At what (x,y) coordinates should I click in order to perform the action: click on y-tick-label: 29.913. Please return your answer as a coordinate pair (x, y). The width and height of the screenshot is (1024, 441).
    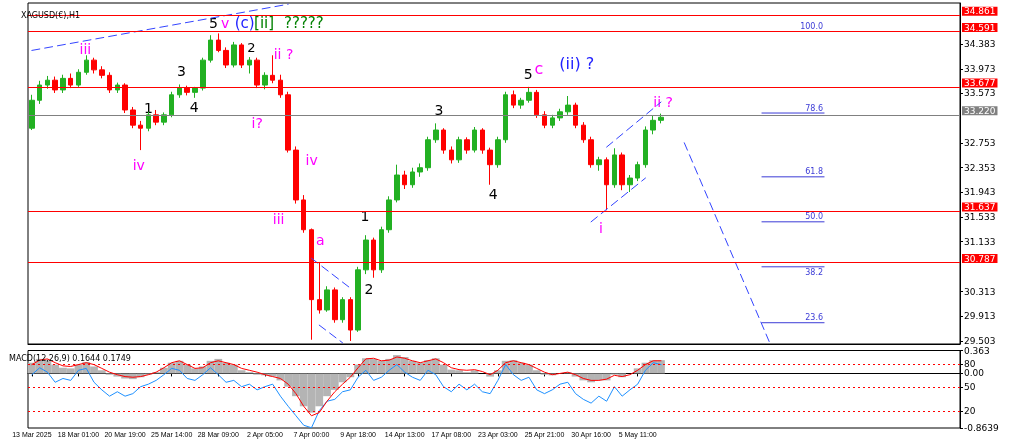
    Looking at the image, I should click on (980, 315).